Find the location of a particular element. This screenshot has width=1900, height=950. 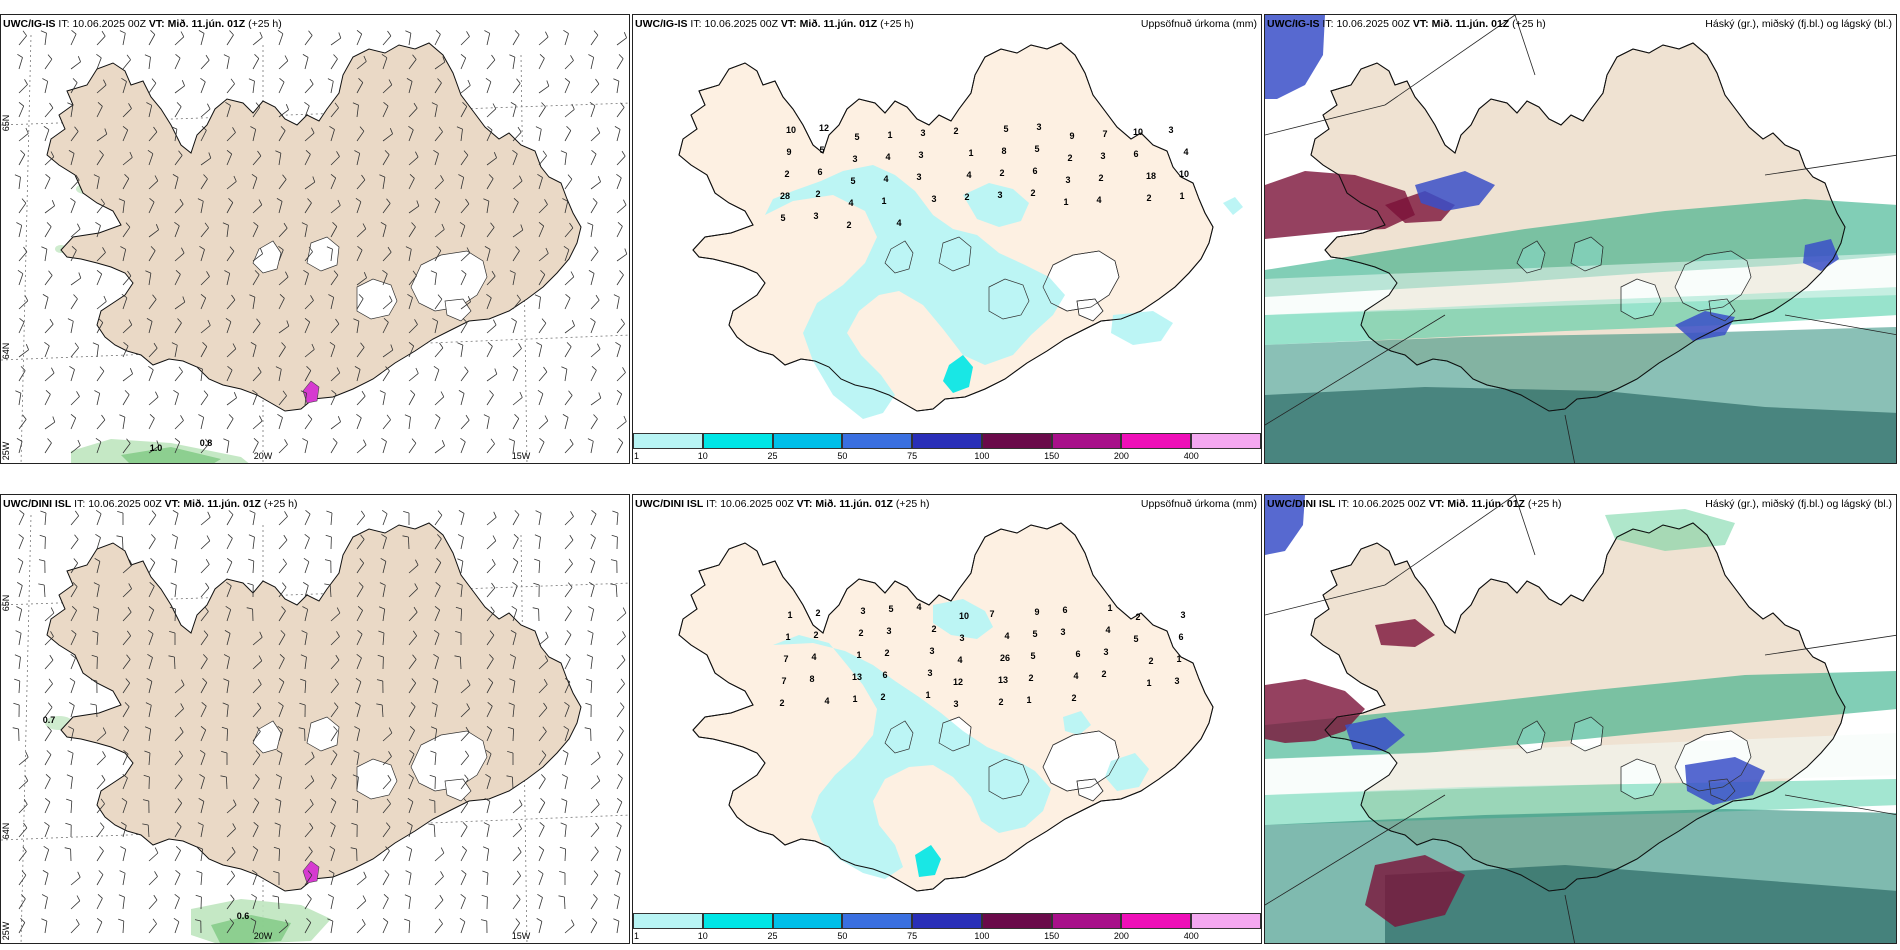

wind-barbs is located at coordinates (319, 721).